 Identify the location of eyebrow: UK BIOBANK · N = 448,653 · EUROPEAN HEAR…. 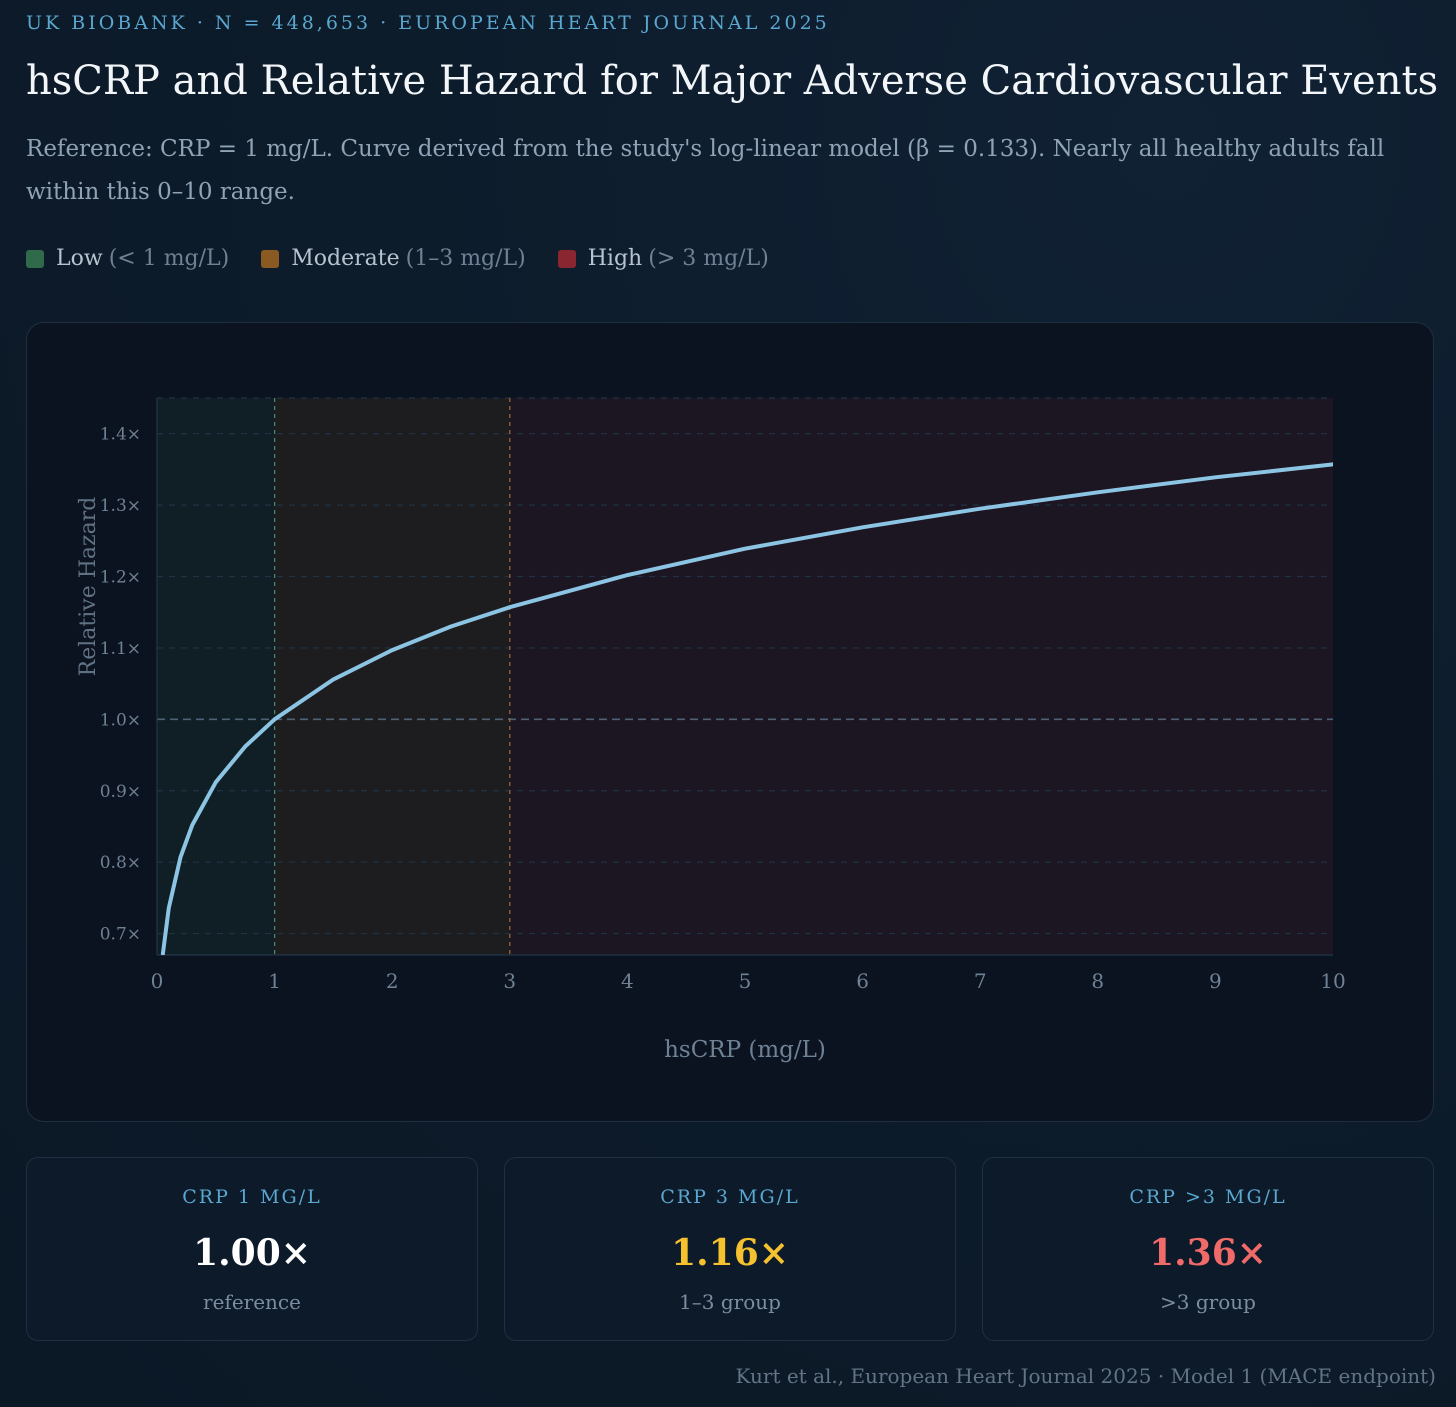
(428, 23).